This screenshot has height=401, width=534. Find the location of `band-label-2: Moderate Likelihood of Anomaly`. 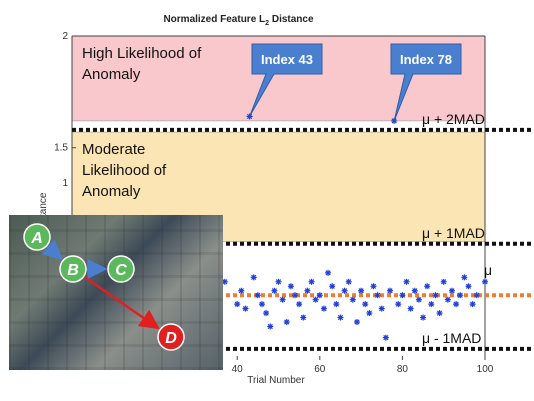

band-label-2: Moderate Likelihood of Anomaly is located at coordinates (124, 170).